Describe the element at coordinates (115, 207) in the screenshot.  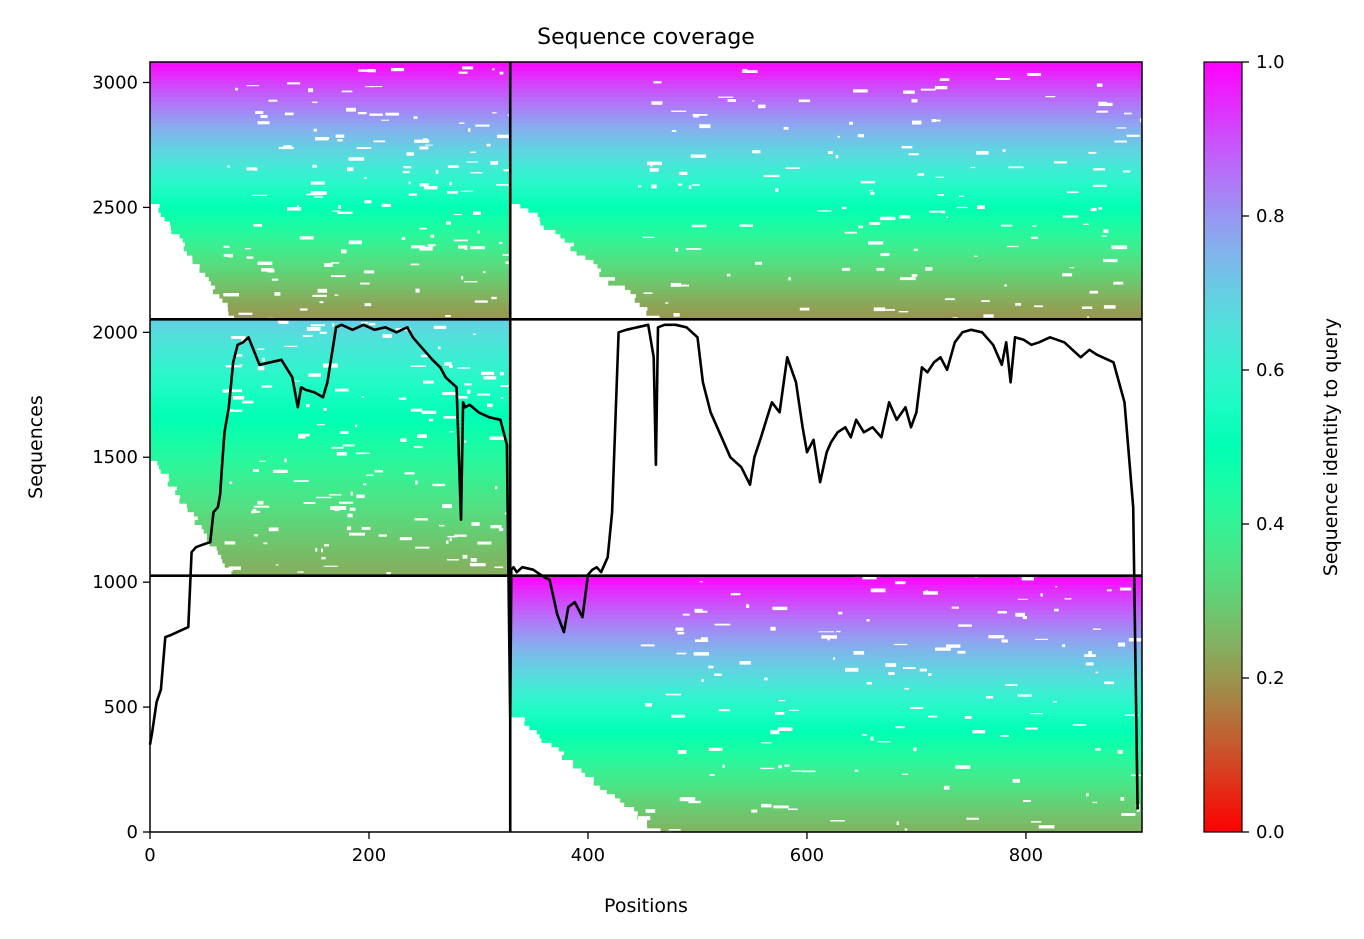
I see `y-tick-label: 2500` at that location.